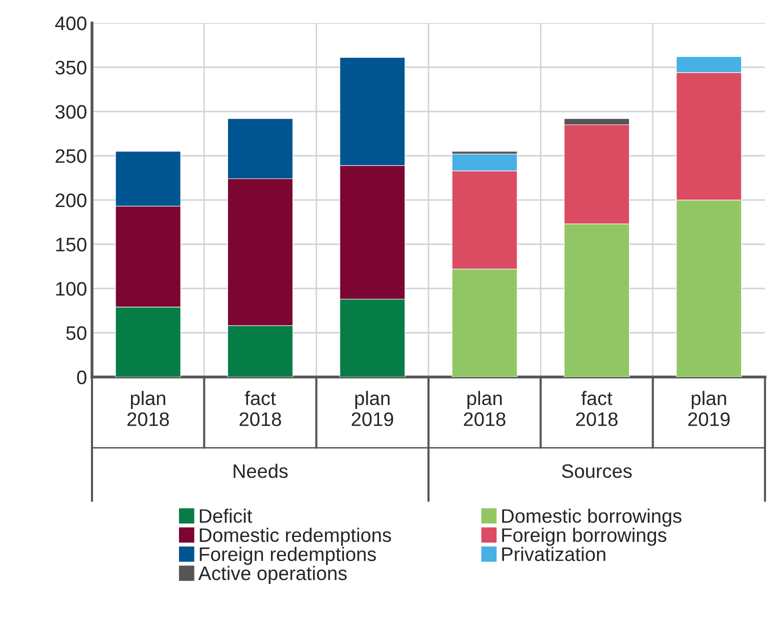 The width and height of the screenshot is (767, 630). I want to click on legend-label: Privatization, so click(554, 554).